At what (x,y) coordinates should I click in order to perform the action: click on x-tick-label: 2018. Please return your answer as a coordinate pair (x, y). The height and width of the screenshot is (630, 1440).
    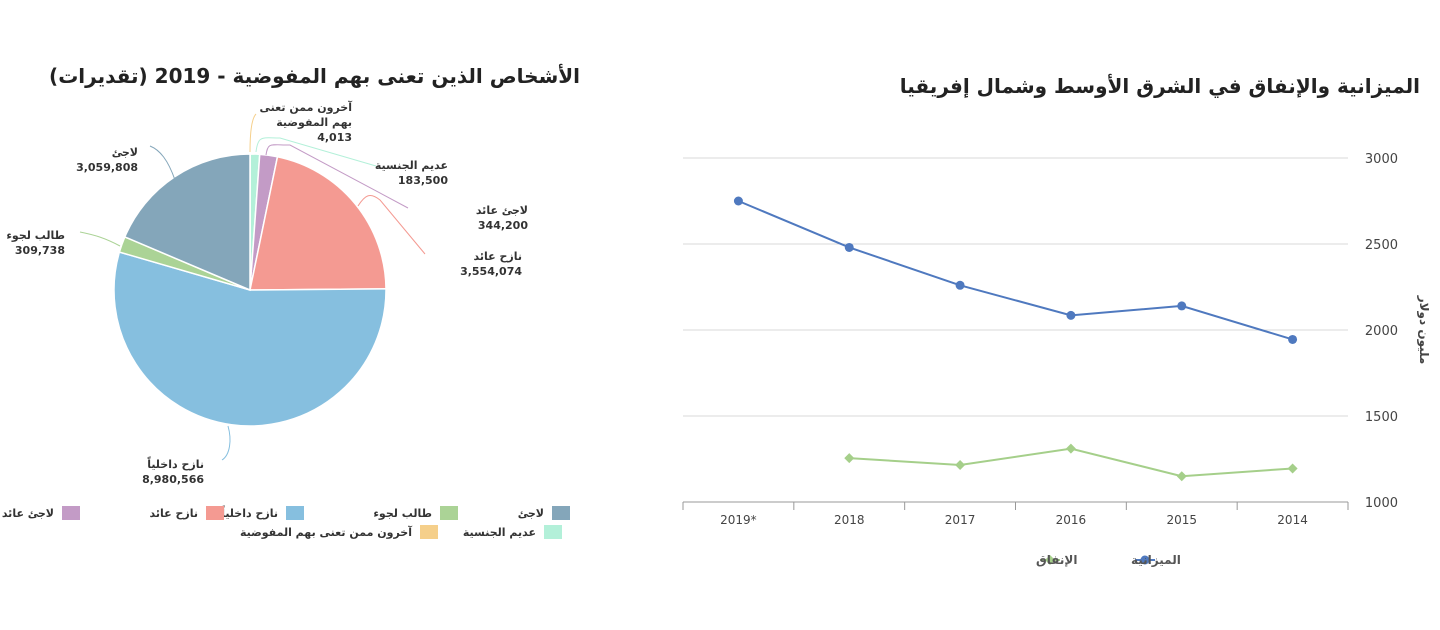
    Looking at the image, I should click on (849, 520).